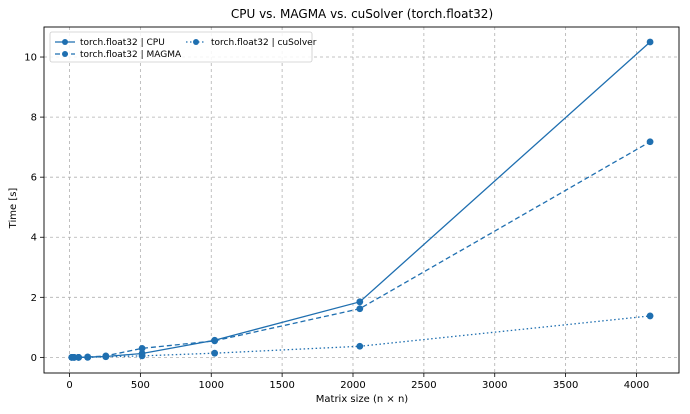 This screenshot has height=414, width=690. Describe the element at coordinates (131, 55) in the screenshot. I see `legend-label: torch.float32 | MAGMA` at that location.